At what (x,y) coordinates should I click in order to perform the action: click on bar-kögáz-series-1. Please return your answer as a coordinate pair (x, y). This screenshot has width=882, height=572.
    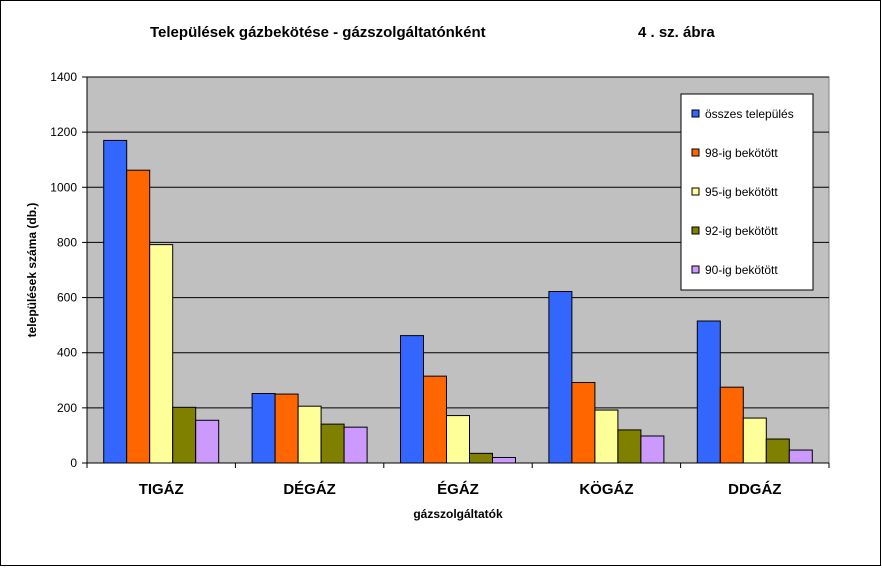
    Looking at the image, I should click on (560, 377).